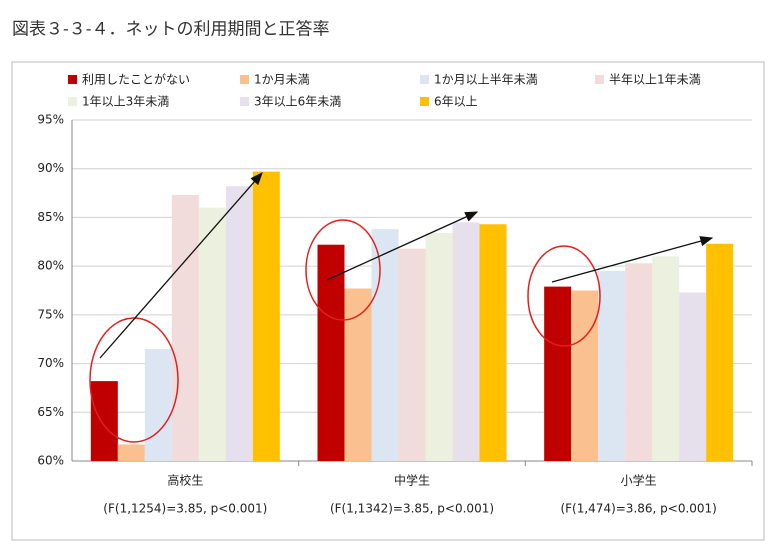 The image size is (781, 555). I want to click on x-tick-label: 小学生, so click(639, 480).